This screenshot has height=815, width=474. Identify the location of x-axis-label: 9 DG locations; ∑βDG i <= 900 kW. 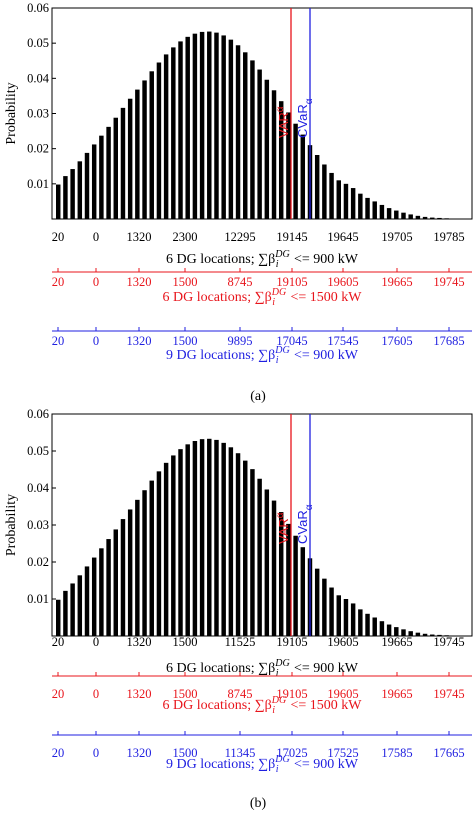
(262, 764).